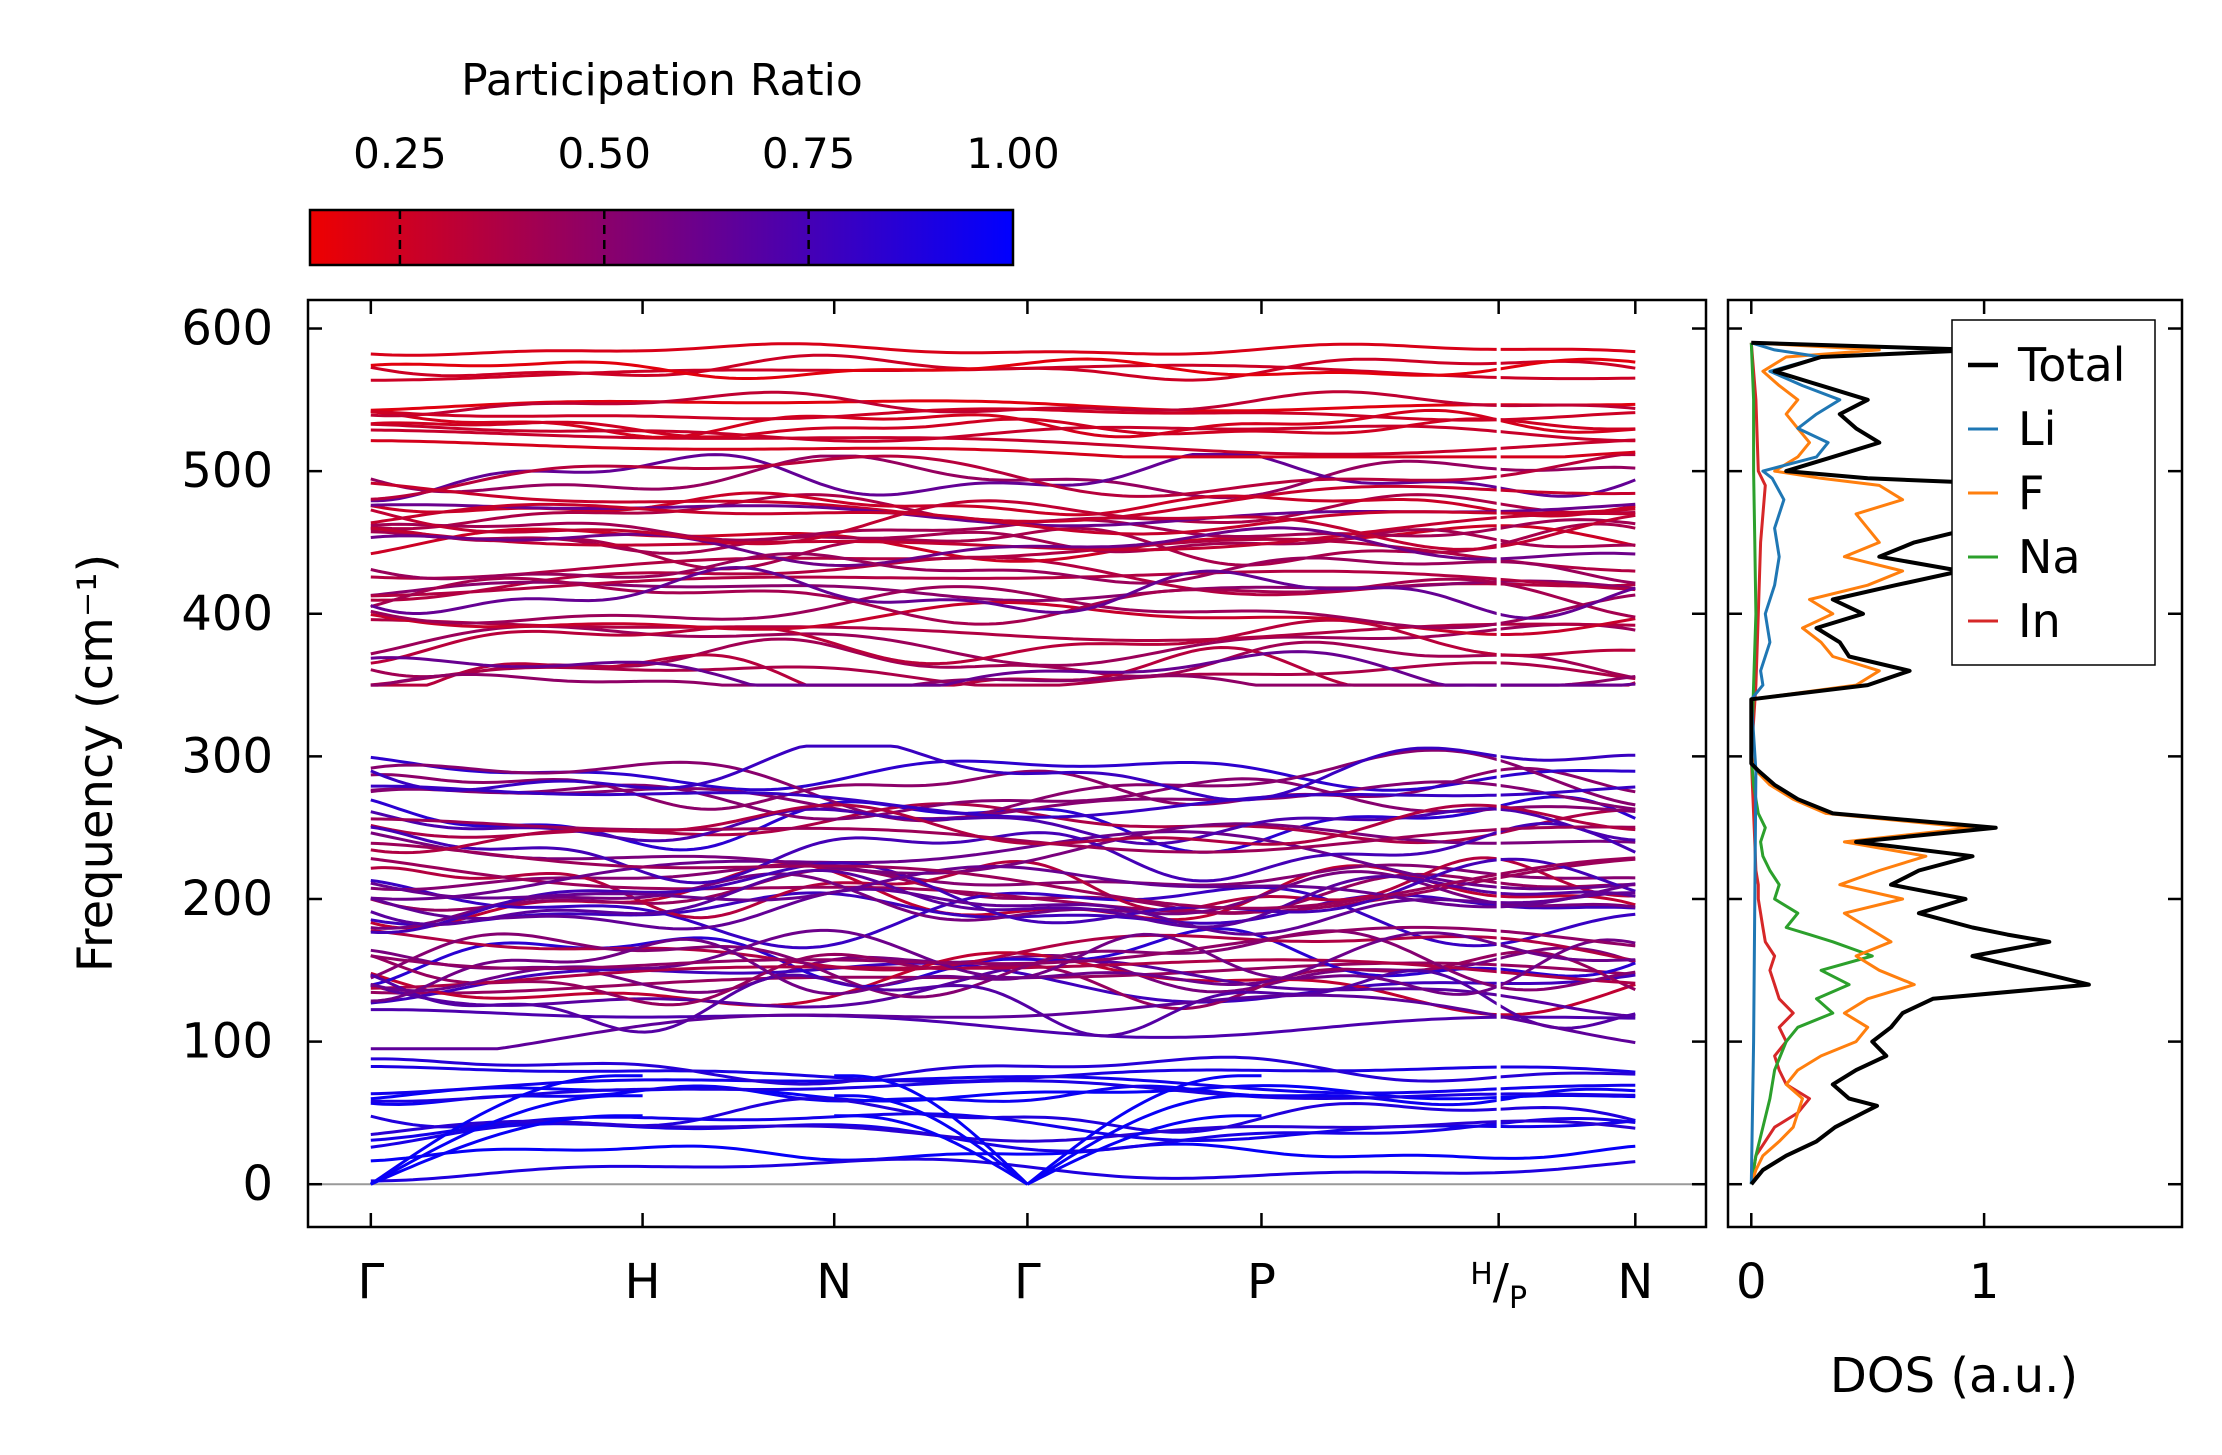 The height and width of the screenshot is (1455, 2222). I want to click on dos-series-total, so click(1920, 763).